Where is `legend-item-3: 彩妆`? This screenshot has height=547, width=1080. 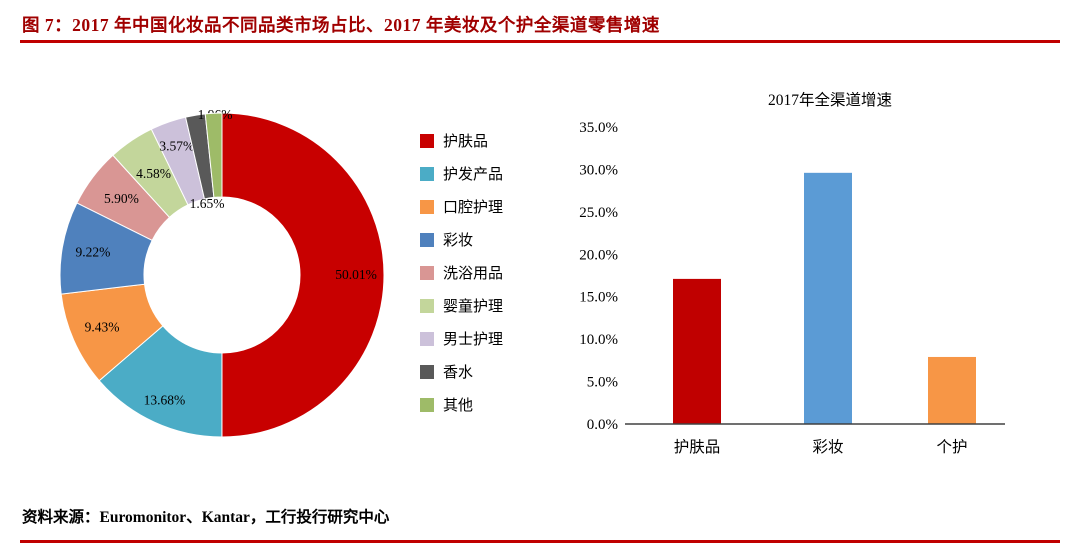
legend-item-3: 彩妆 is located at coordinates (461, 239).